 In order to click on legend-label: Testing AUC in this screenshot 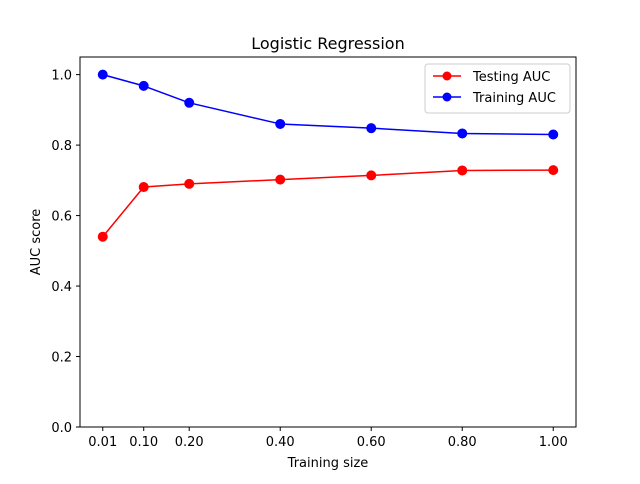, I will do `click(511, 77)`.